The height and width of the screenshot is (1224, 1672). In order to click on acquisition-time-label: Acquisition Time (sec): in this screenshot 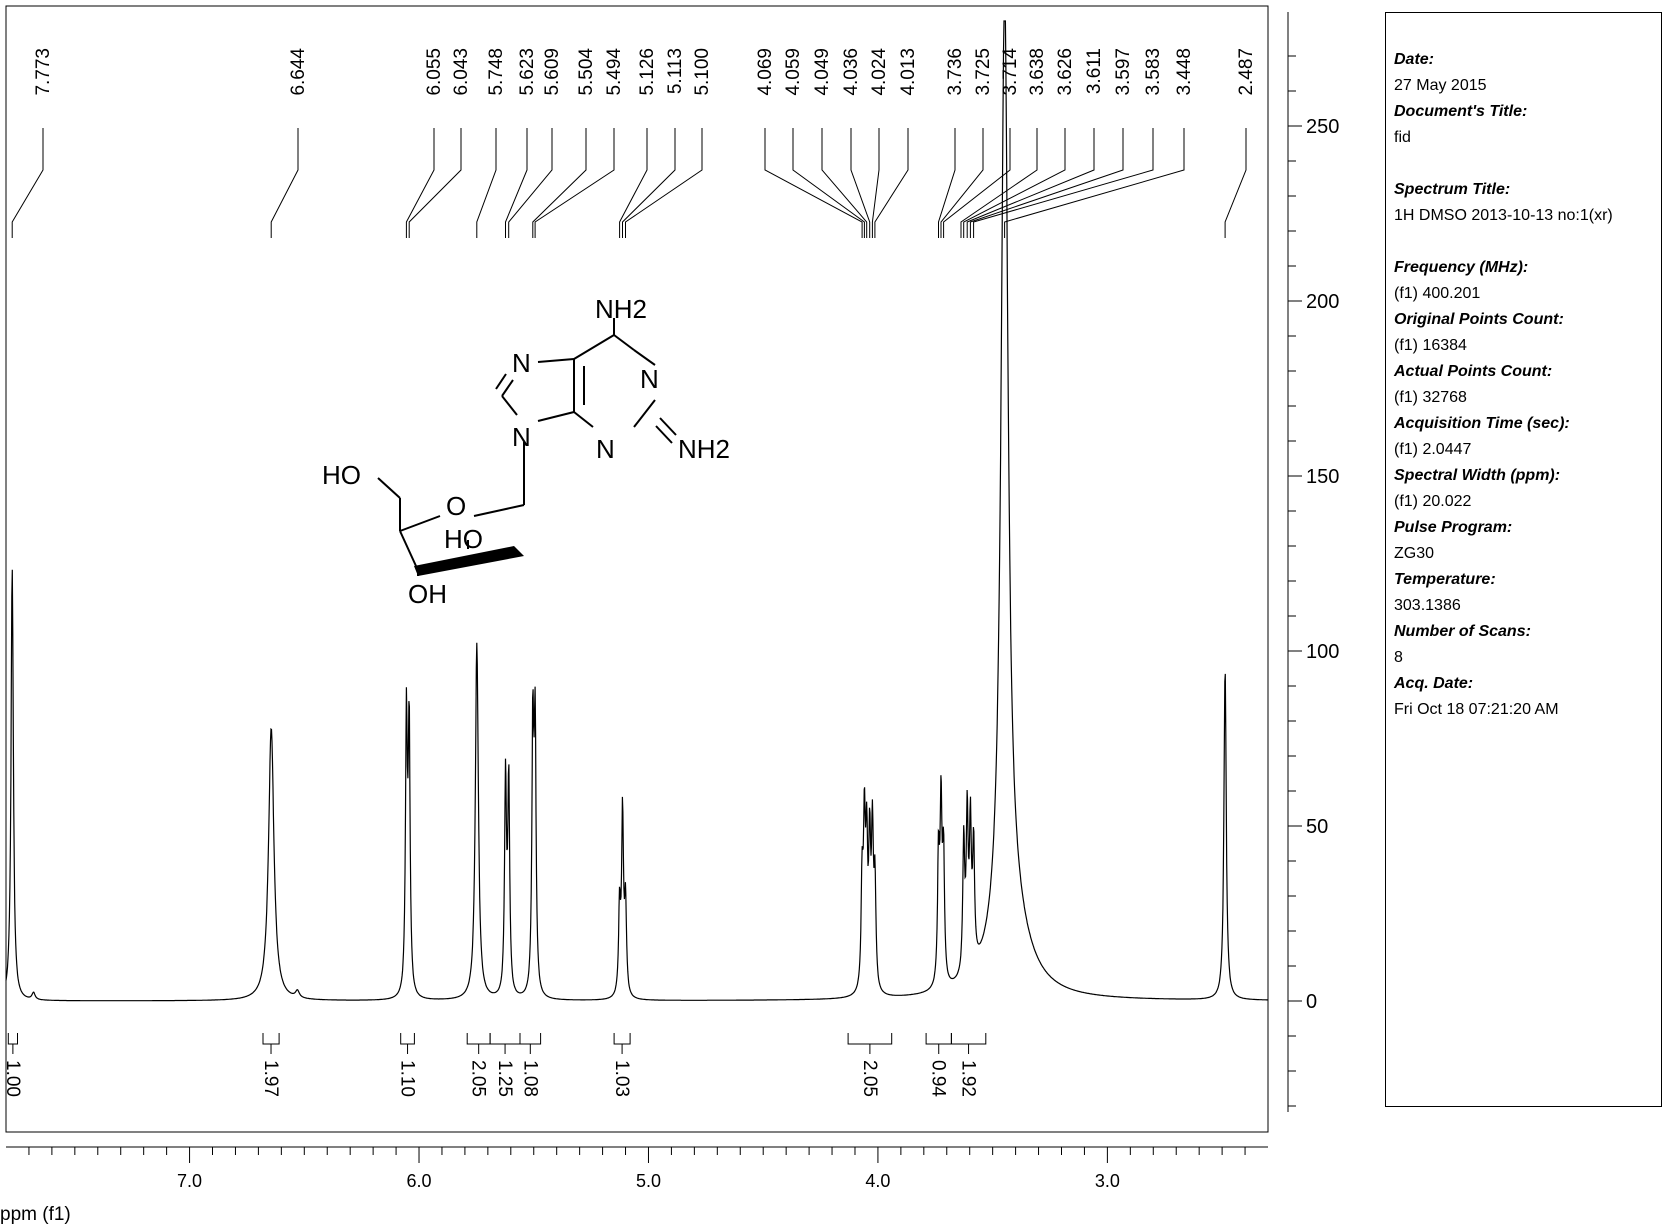, I will do `click(1482, 423)`.